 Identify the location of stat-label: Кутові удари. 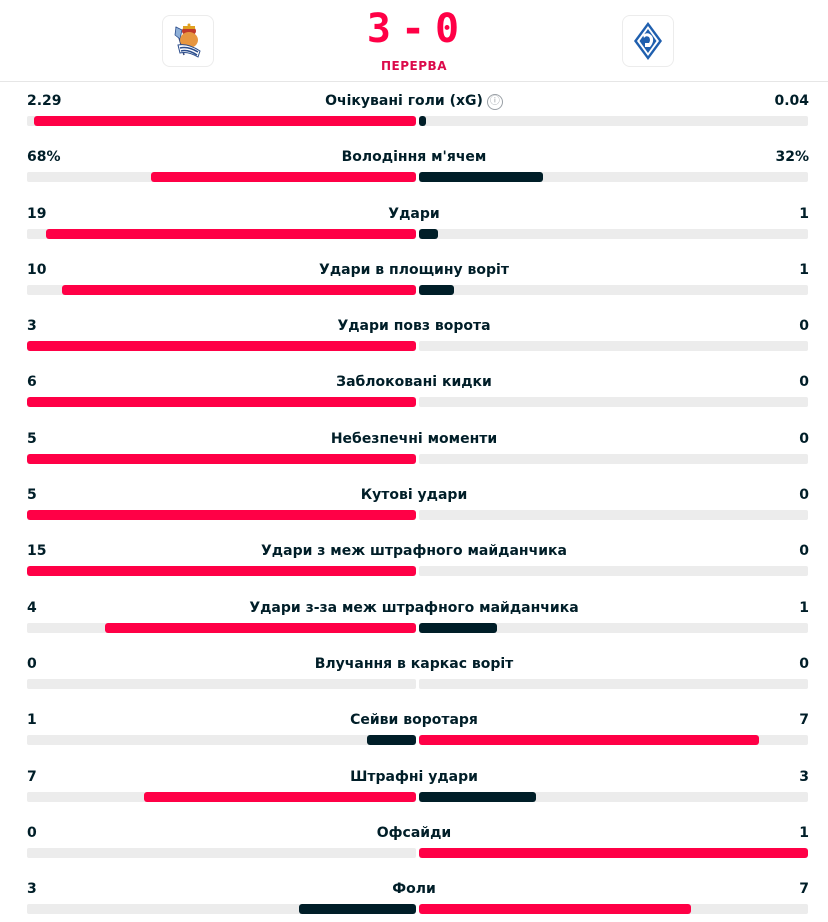
(414, 495).